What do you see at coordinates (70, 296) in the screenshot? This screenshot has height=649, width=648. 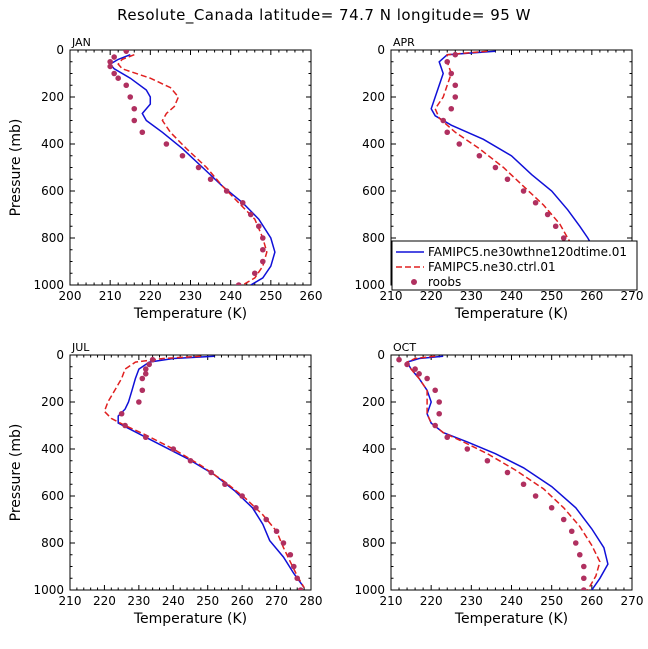 I see `x-tick-label: 200` at bounding box center [70, 296].